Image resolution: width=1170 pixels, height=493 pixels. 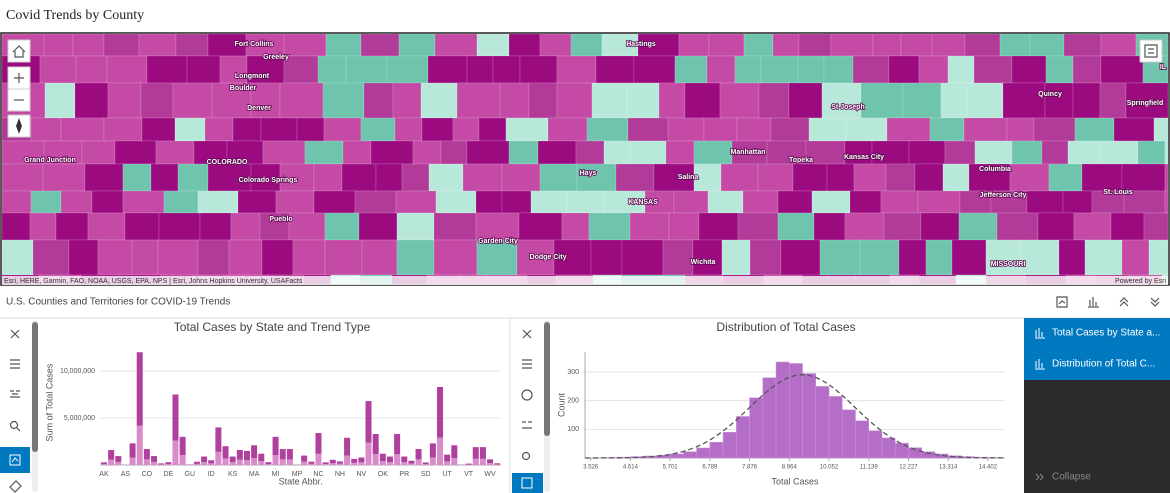 What do you see at coordinates (15, 486) in the screenshot?
I see `tag-icon` at bounding box center [15, 486].